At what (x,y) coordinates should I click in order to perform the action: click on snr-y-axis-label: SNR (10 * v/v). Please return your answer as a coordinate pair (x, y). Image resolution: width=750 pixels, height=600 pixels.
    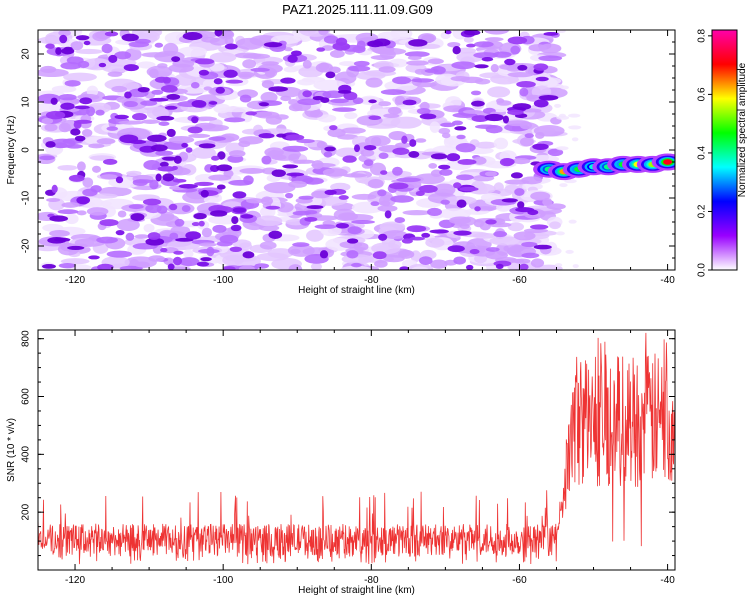
    Looking at the image, I should click on (11, 450).